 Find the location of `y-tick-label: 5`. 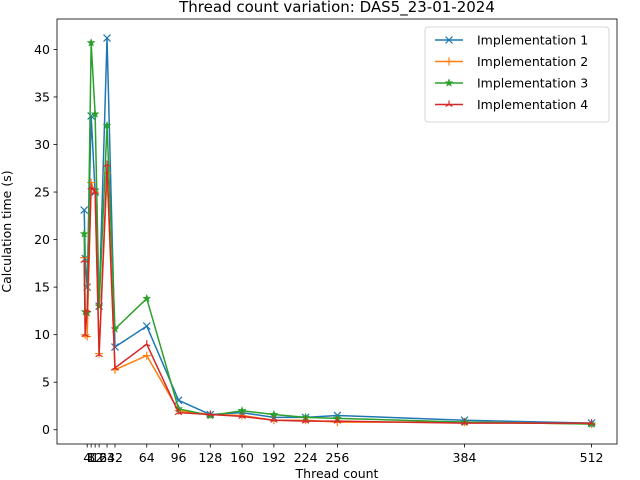

y-tick-label: 5 is located at coordinates (46, 382).